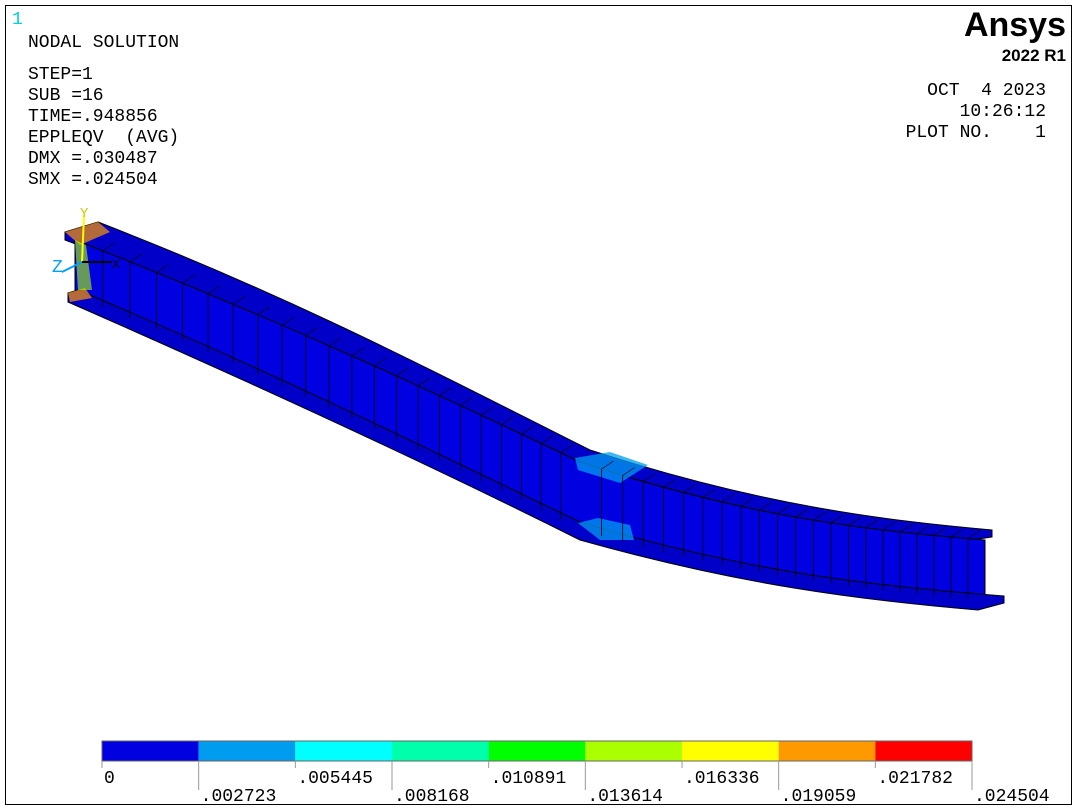 Image resolution: width=1077 pixels, height=810 pixels. I want to click on legend-label: .016336, so click(722, 779).